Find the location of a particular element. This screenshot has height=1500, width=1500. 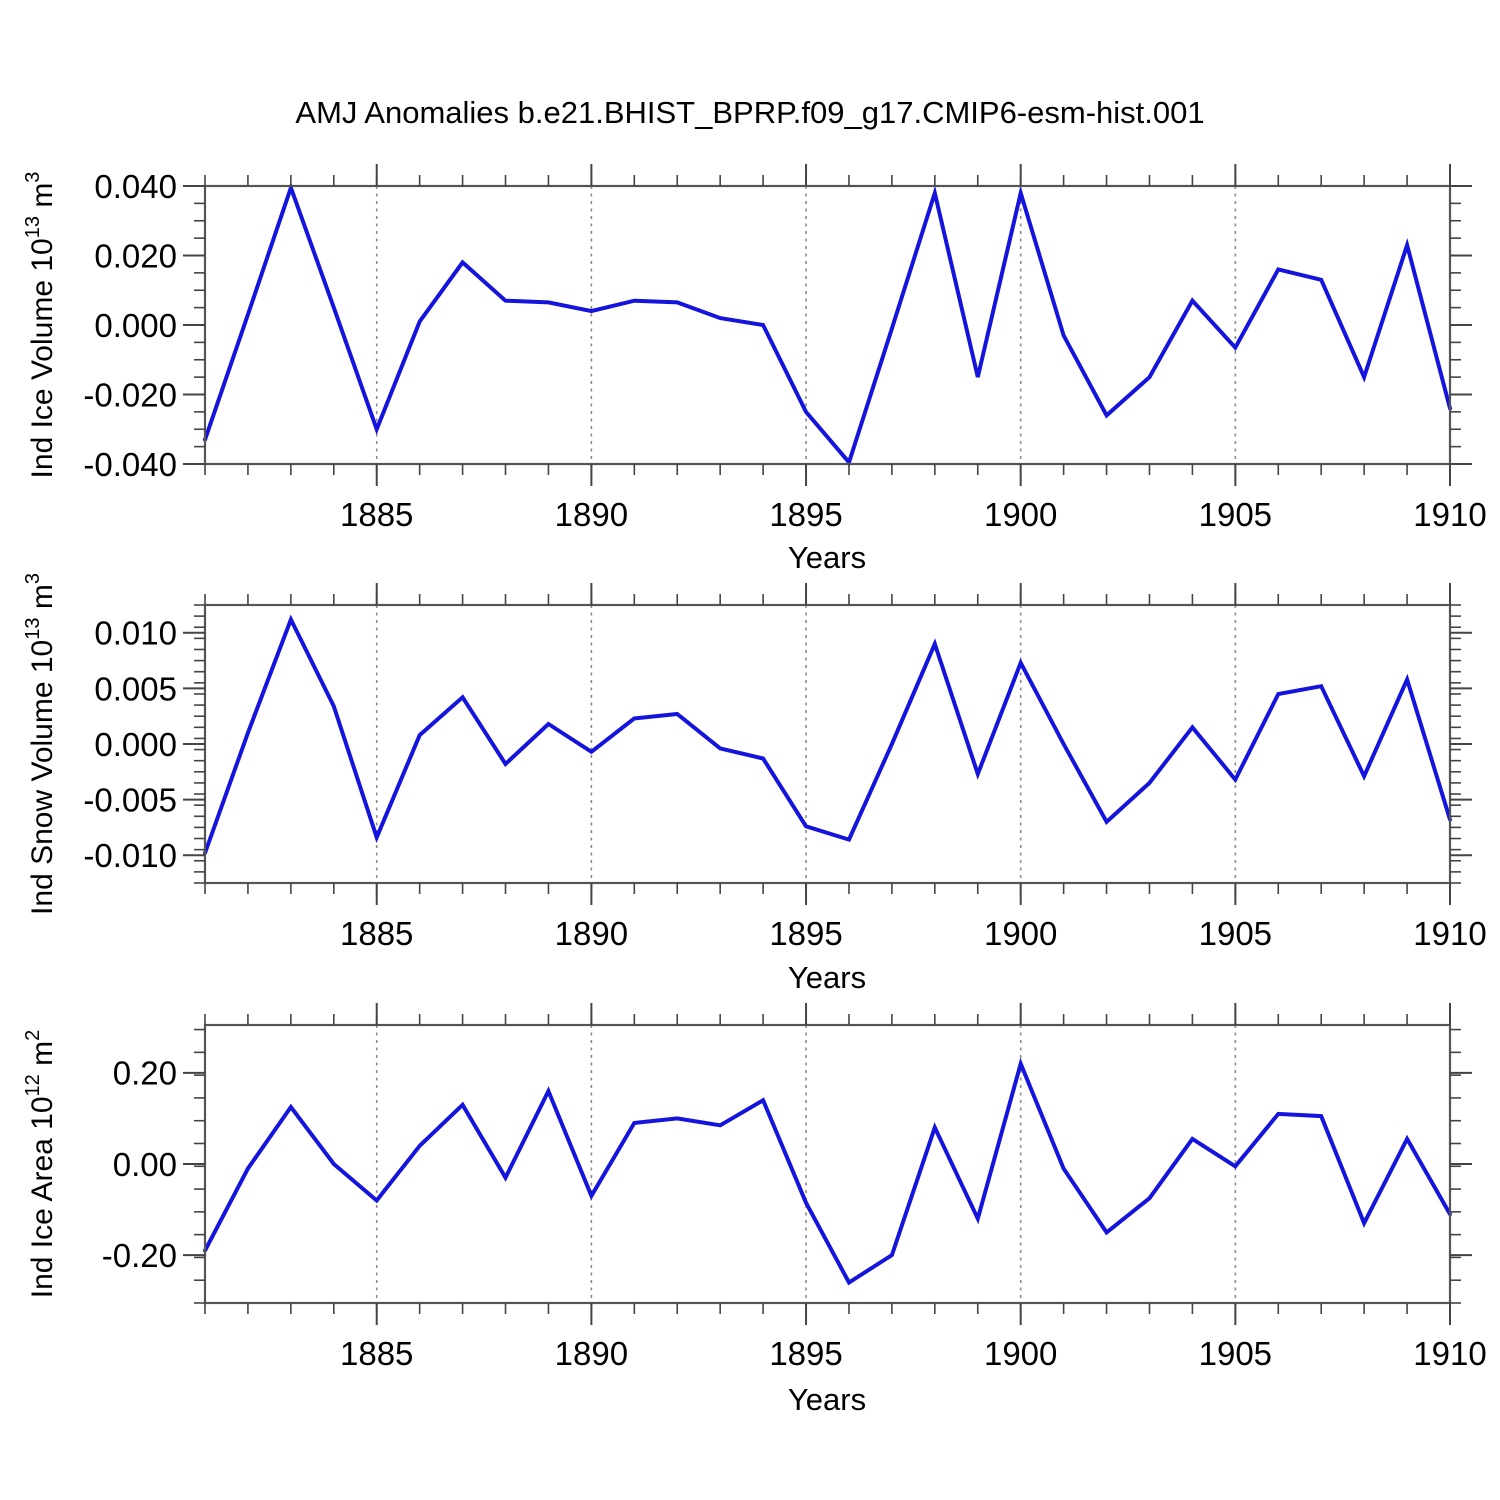

x-axis-label-panel-1: Years is located at coordinates (827, 557).